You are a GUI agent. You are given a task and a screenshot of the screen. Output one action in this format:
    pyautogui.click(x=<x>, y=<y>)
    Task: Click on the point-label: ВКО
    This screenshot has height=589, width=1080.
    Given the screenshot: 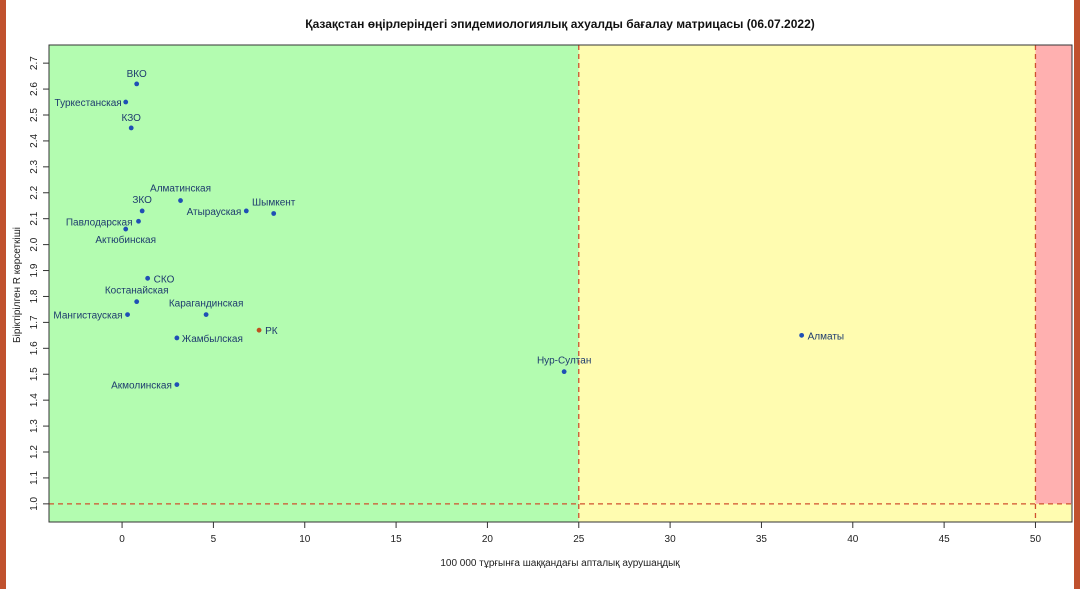 What is the action you would take?
    pyautogui.click(x=137, y=74)
    